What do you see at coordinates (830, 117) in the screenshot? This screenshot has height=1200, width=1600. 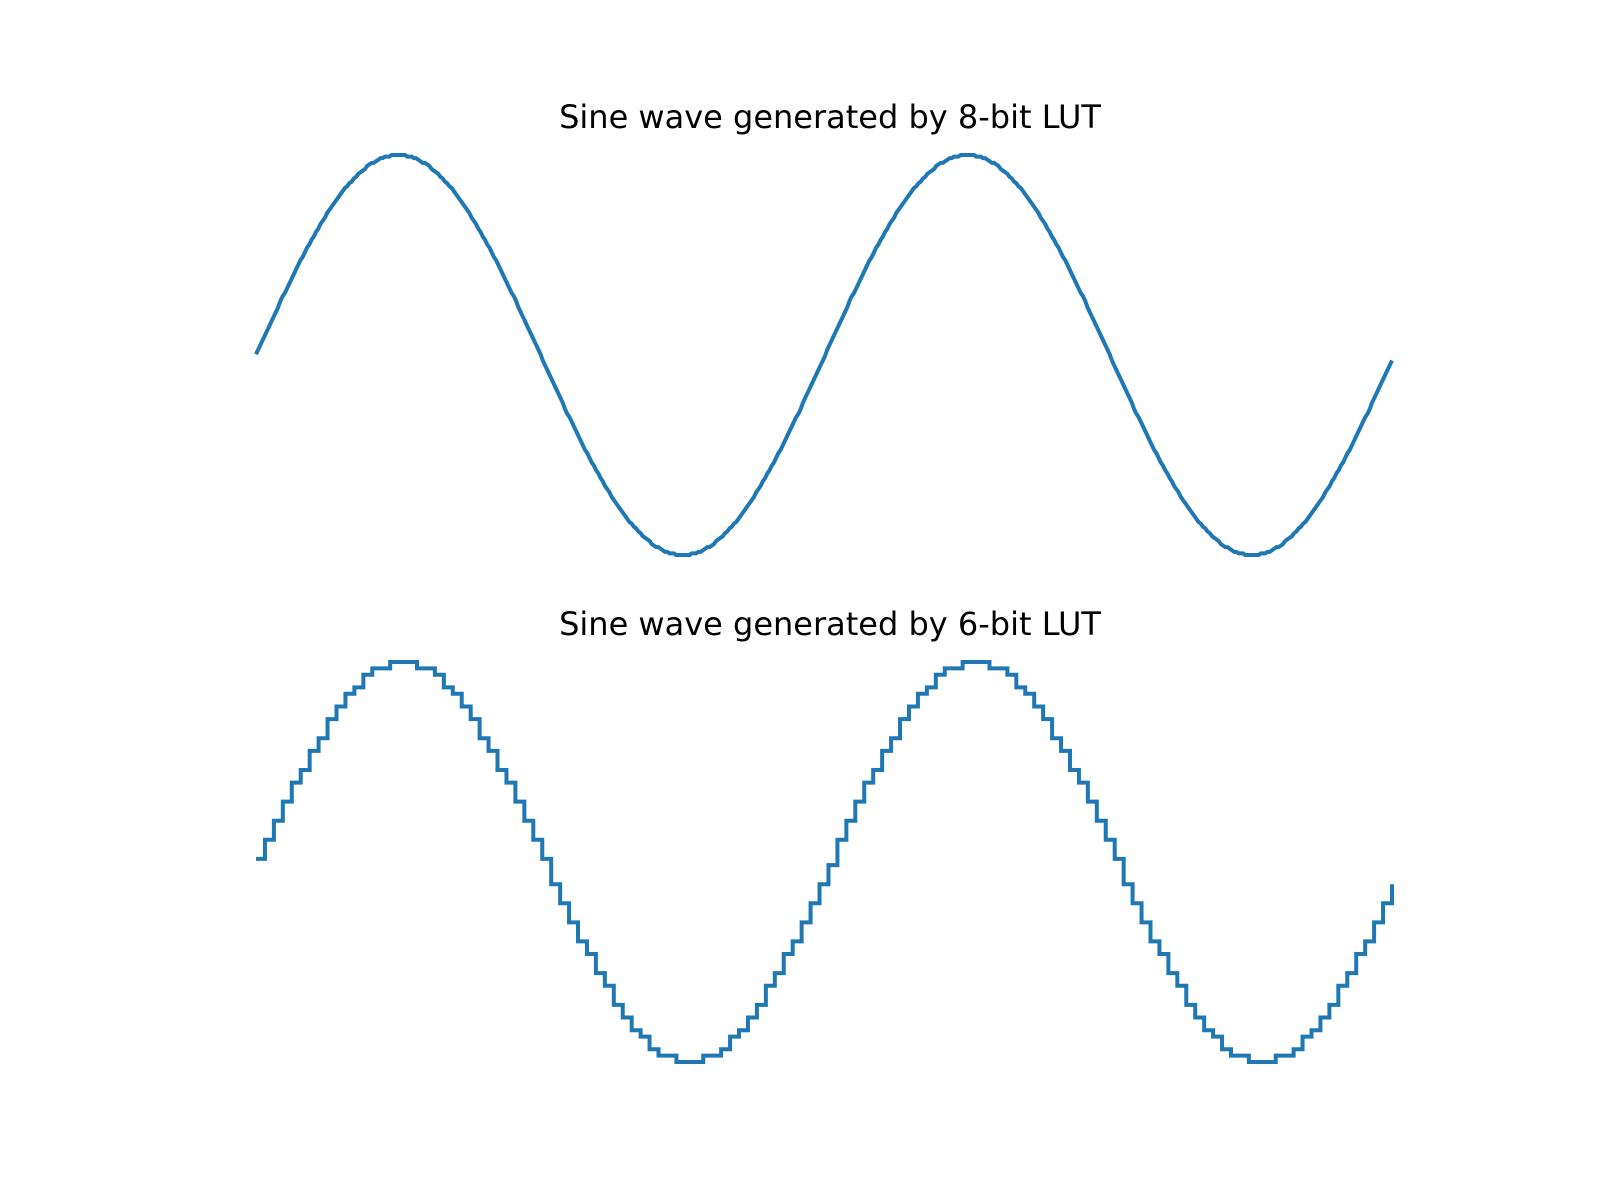 I see `chart-title-8bit: Sine wave generated by 8-bit LUT` at bounding box center [830, 117].